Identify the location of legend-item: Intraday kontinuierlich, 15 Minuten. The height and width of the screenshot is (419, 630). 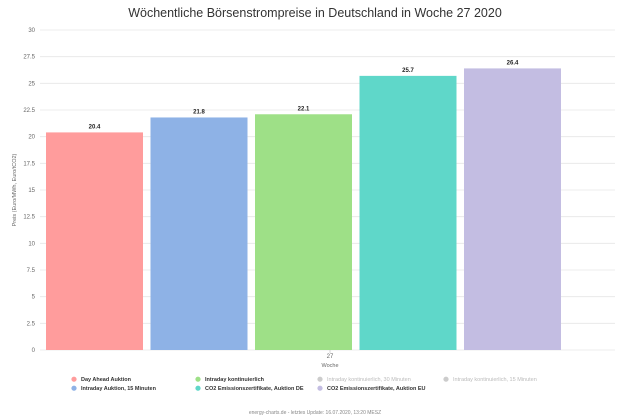
(490, 379).